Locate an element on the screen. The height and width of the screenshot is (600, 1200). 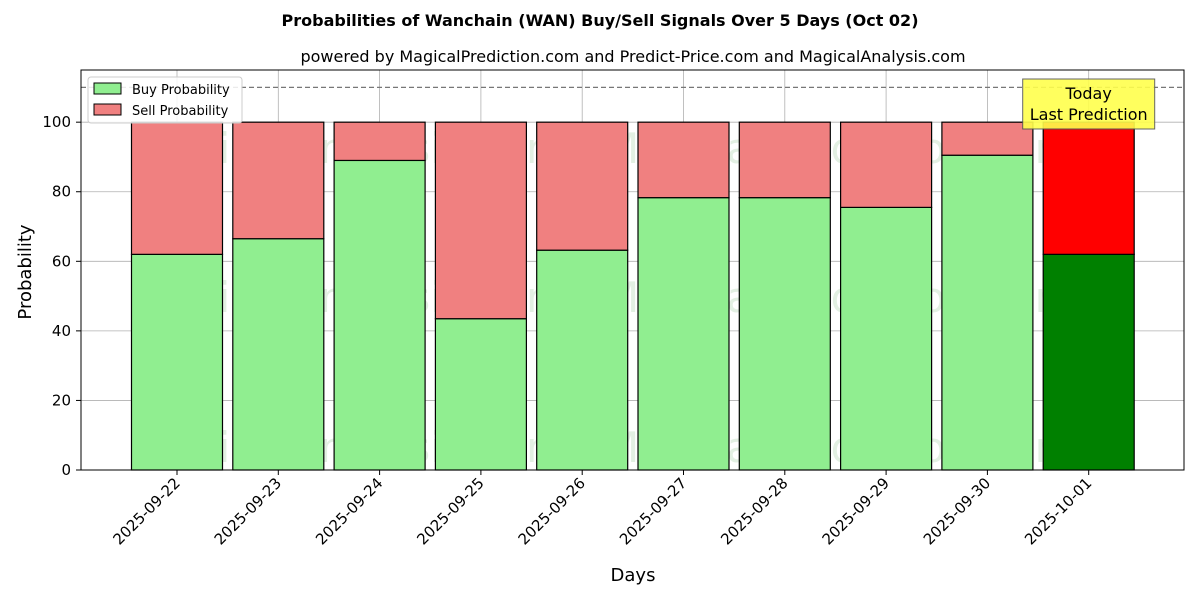
x-tick-label: 2025-10-01 is located at coordinates (1058, 511).